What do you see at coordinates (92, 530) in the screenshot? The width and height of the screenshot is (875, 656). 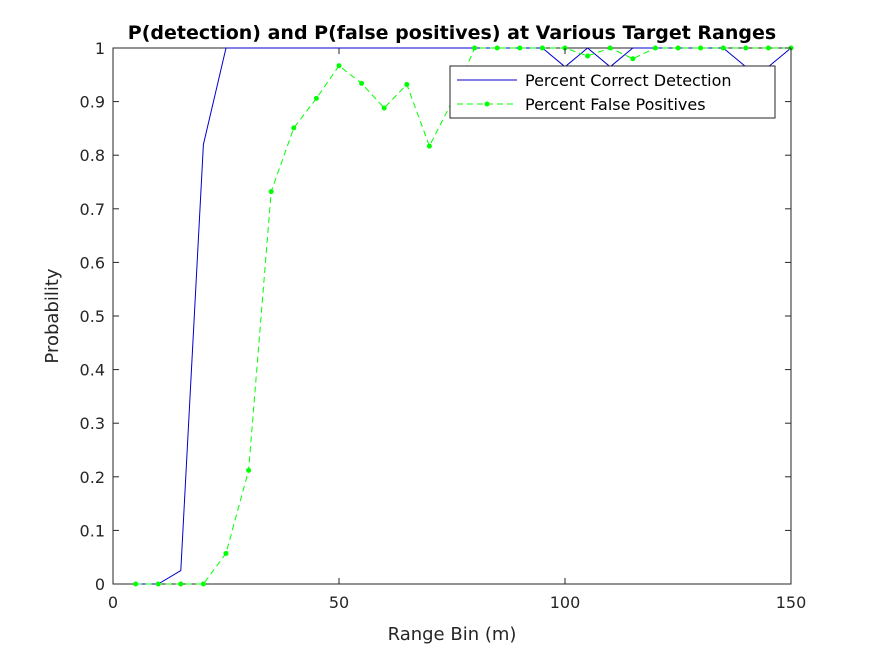 I see `y-tick-label: 0.1` at bounding box center [92, 530].